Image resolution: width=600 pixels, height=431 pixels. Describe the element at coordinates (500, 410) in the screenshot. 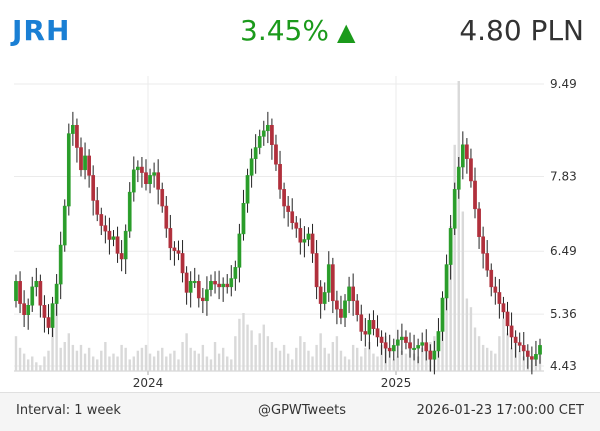

I see `timestamp-label: 2026-01-23 17:00:00 CET` at that location.